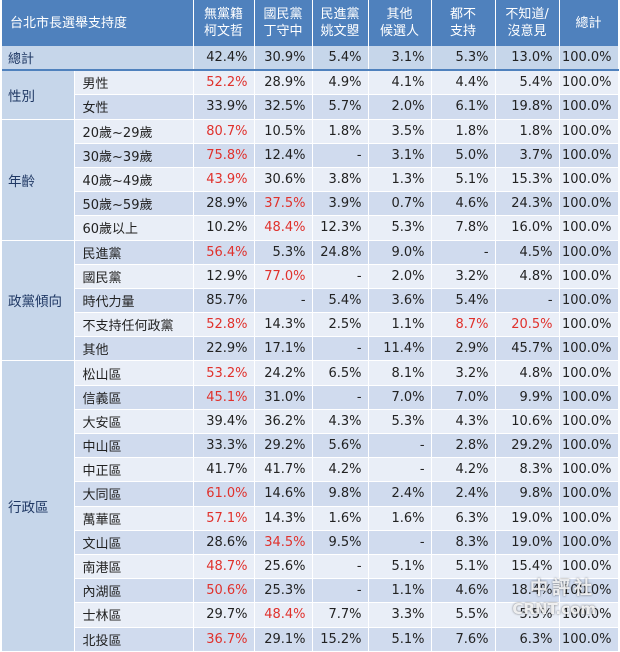 This screenshot has height=652, width=620. Describe the element at coordinates (463, 325) in the screenshot. I see `data-cell: 8.7%` at that location.